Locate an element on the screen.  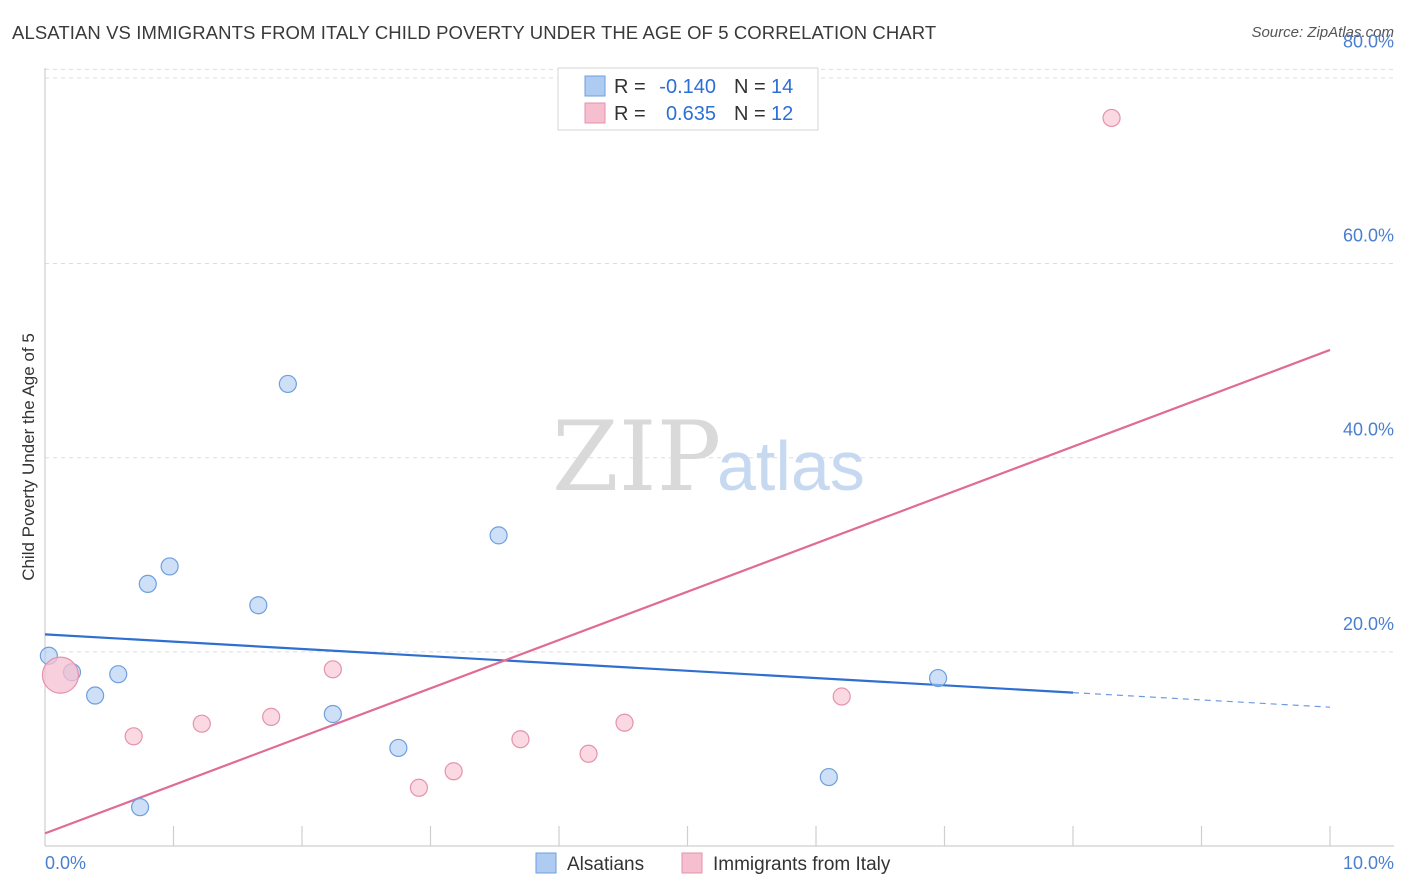
legend-swatch-alsatians is located at coordinates (595, 86).